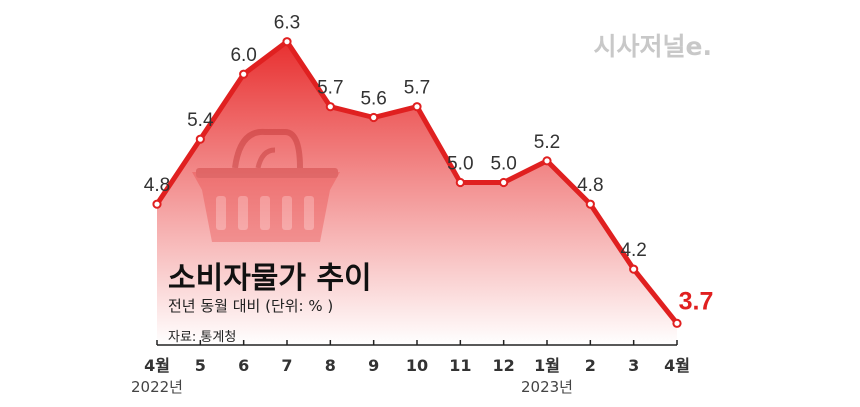  Describe the element at coordinates (266, 185) in the screenshot. I see `shopping-basket-icon` at that location.